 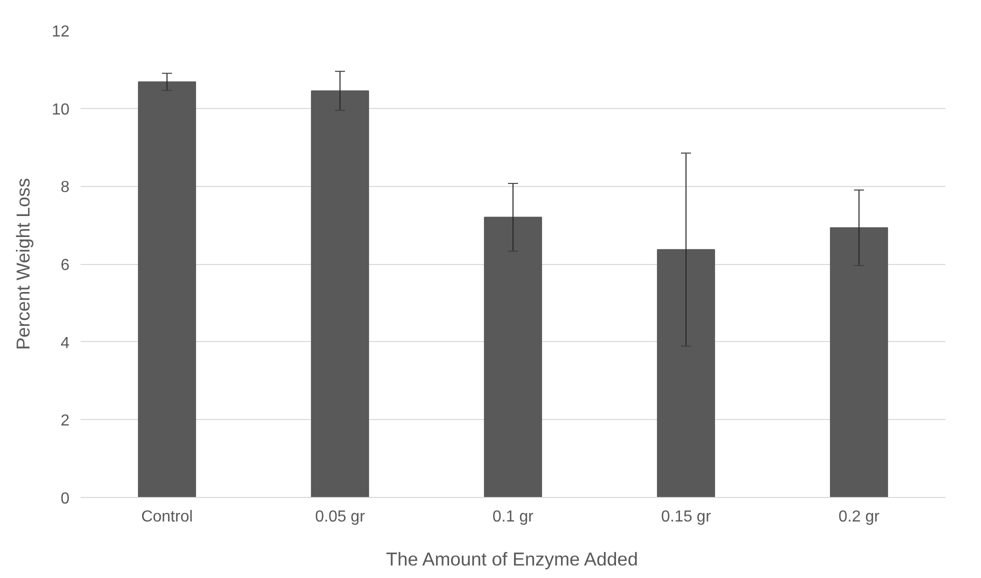 What do you see at coordinates (859, 517) in the screenshot?
I see `x-tick-label: 0.2 gr` at bounding box center [859, 517].